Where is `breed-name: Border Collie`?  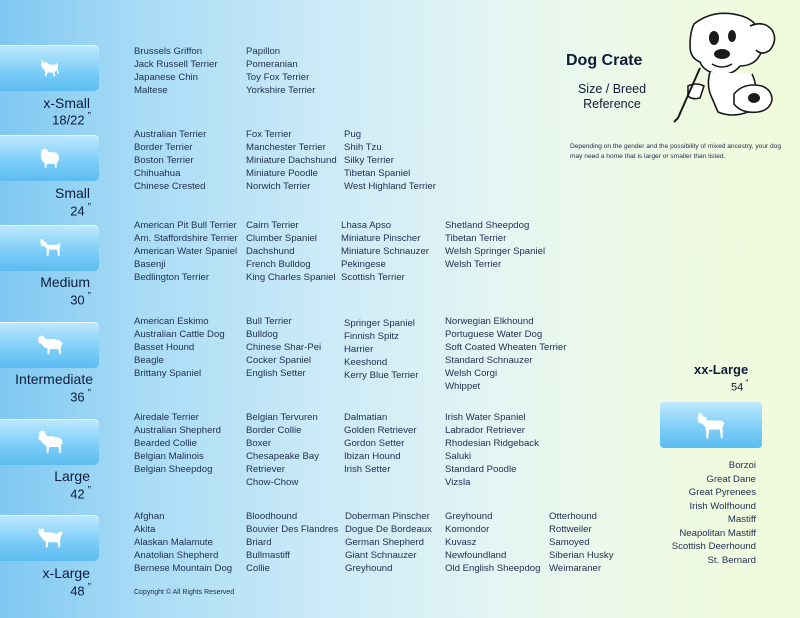 breed-name: Border Collie is located at coordinates (274, 430).